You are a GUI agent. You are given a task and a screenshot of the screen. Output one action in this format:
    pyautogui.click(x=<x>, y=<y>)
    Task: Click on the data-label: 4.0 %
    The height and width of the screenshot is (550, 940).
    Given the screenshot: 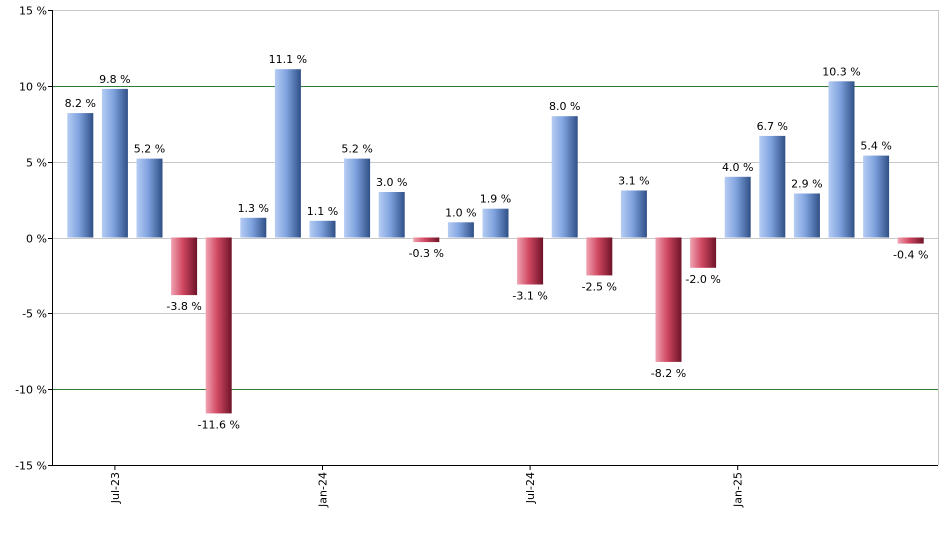 What is the action you would take?
    pyautogui.click(x=737, y=167)
    